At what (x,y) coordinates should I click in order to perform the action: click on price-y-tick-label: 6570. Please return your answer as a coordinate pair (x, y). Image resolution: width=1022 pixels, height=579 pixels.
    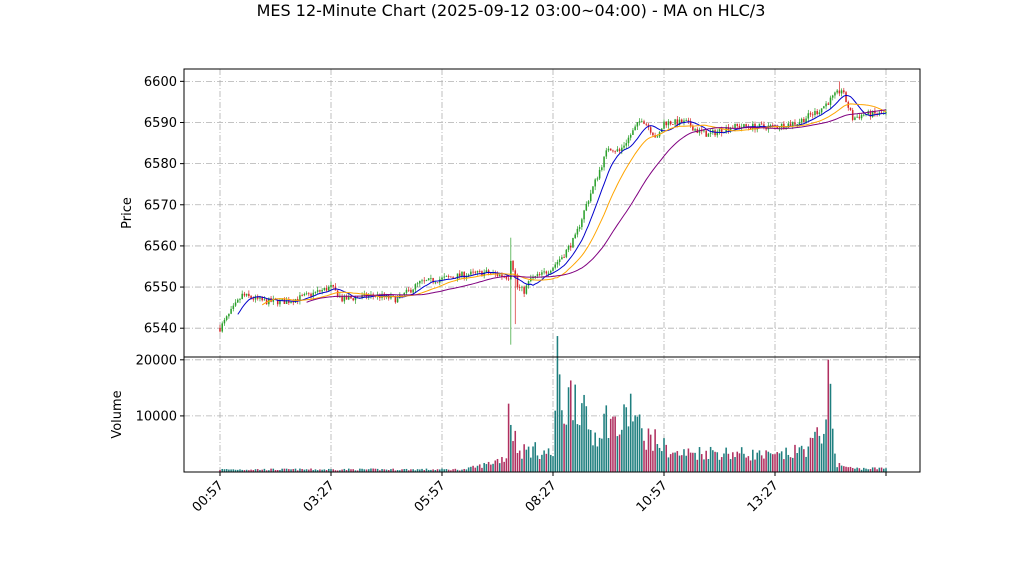
    Looking at the image, I should click on (160, 205).